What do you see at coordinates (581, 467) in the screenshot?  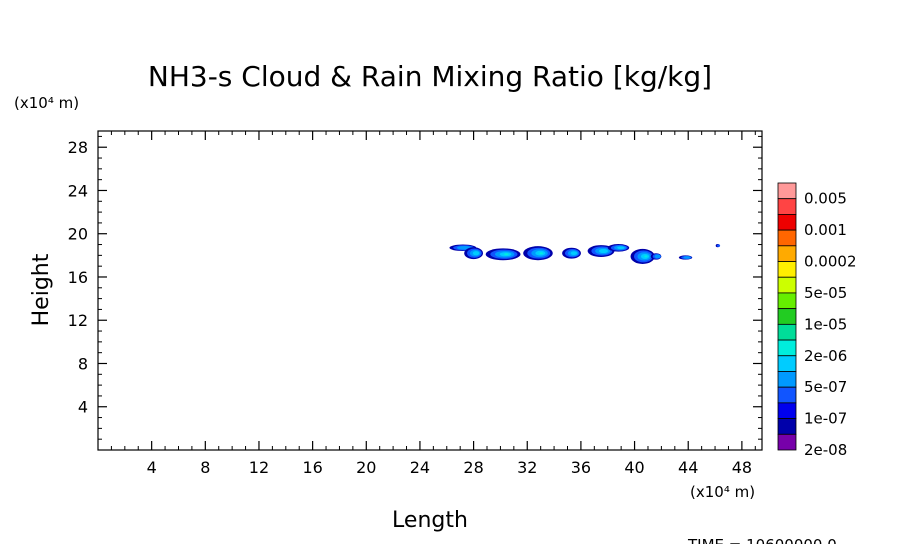 I see `x-tick-label: 36` at bounding box center [581, 467].